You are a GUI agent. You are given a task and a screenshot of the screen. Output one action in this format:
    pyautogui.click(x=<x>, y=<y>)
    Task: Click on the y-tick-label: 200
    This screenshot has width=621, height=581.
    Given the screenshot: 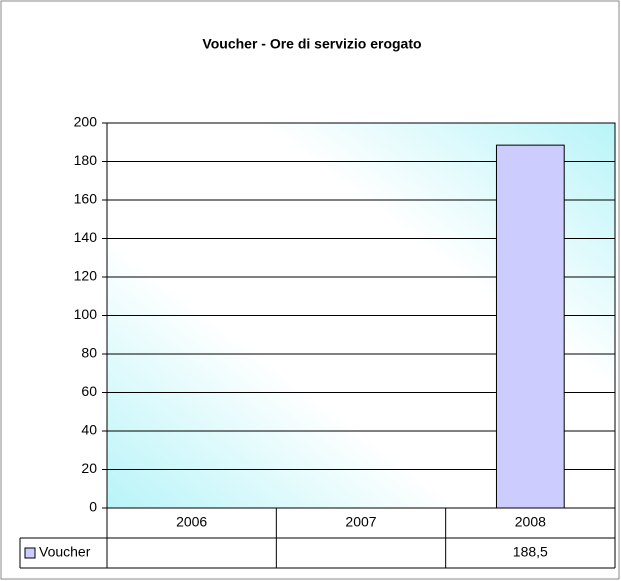 What is the action you would take?
    pyautogui.click(x=86, y=122)
    